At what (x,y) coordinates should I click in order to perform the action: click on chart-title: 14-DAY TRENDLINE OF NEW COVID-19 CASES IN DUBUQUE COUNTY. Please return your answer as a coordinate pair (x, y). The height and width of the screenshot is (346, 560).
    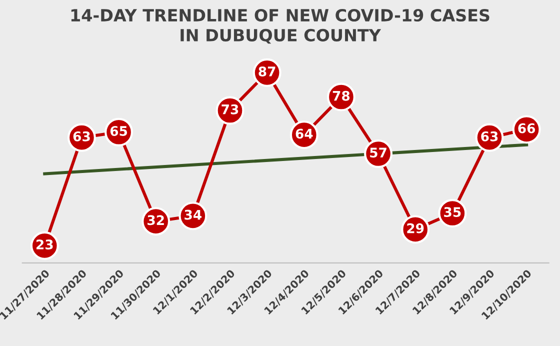
    Looking at the image, I should click on (280, 26).